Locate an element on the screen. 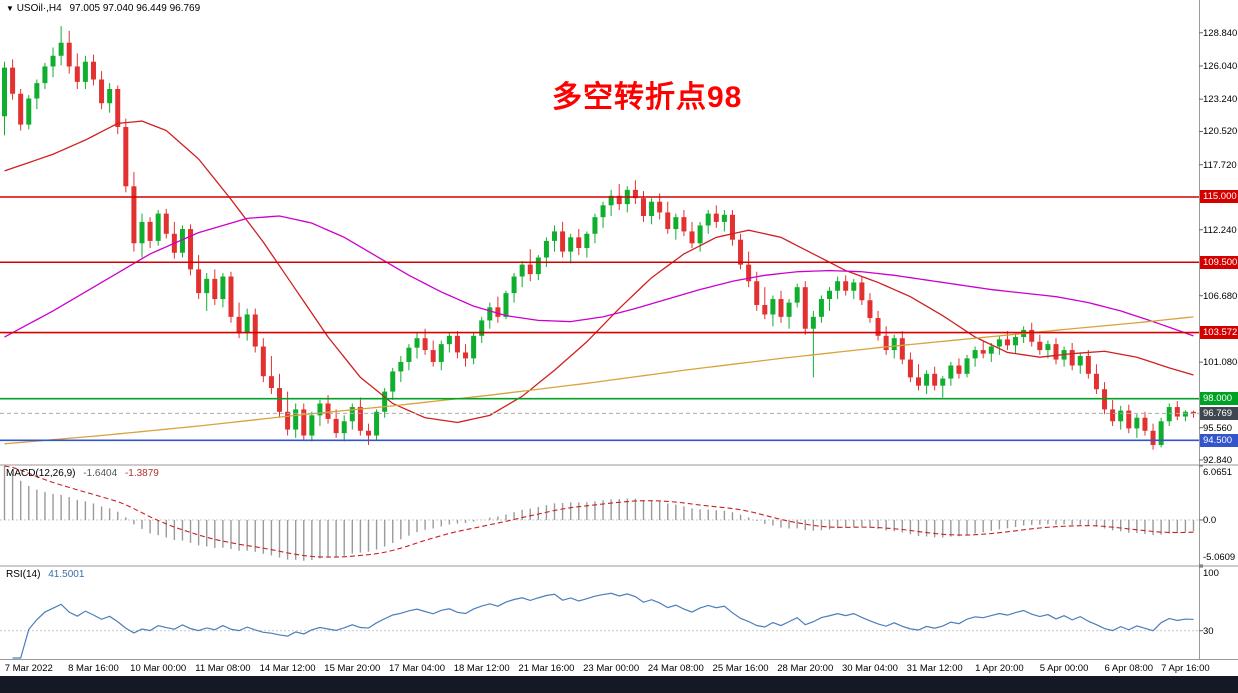 This screenshot has height=693, width=1238. time-tick-label: 8 Mar 16:00 is located at coordinates (93, 668).